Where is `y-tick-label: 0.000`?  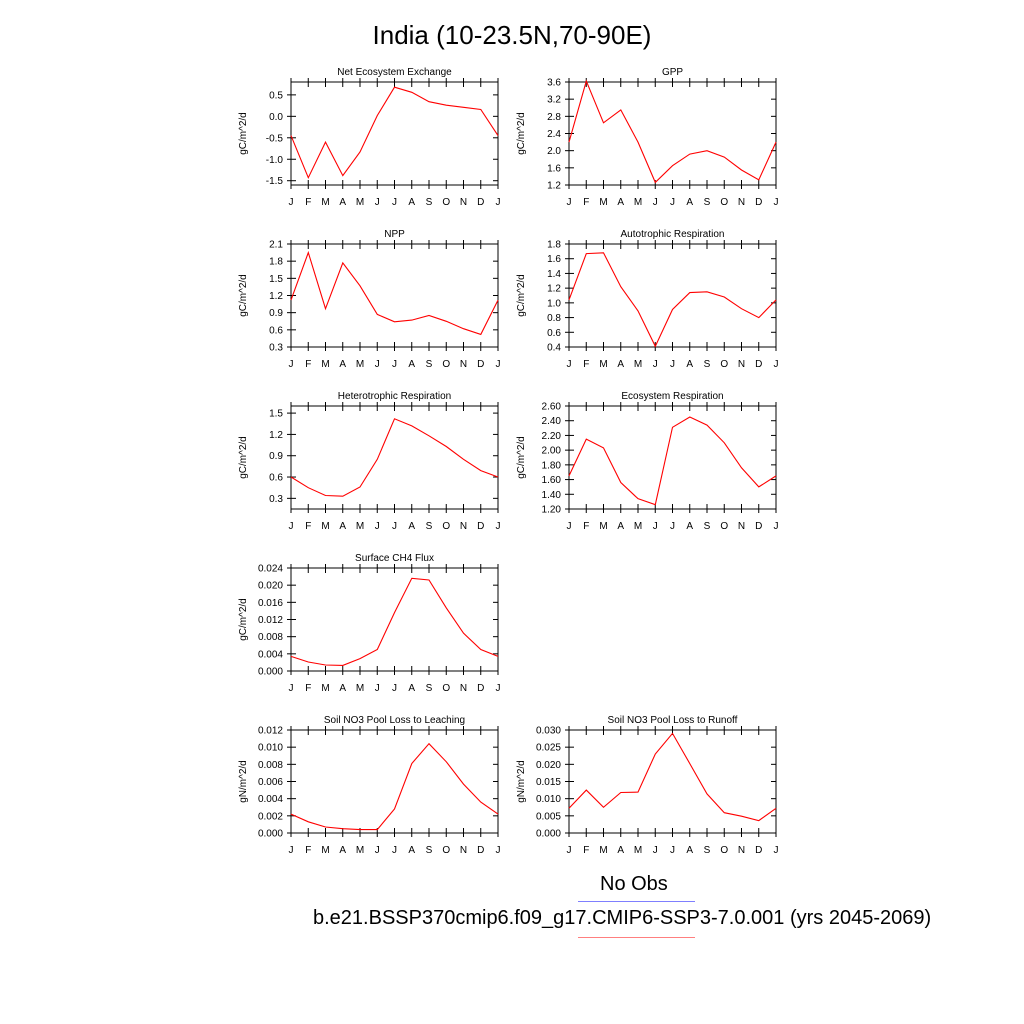 y-tick-label: 0.000 is located at coordinates (548, 834).